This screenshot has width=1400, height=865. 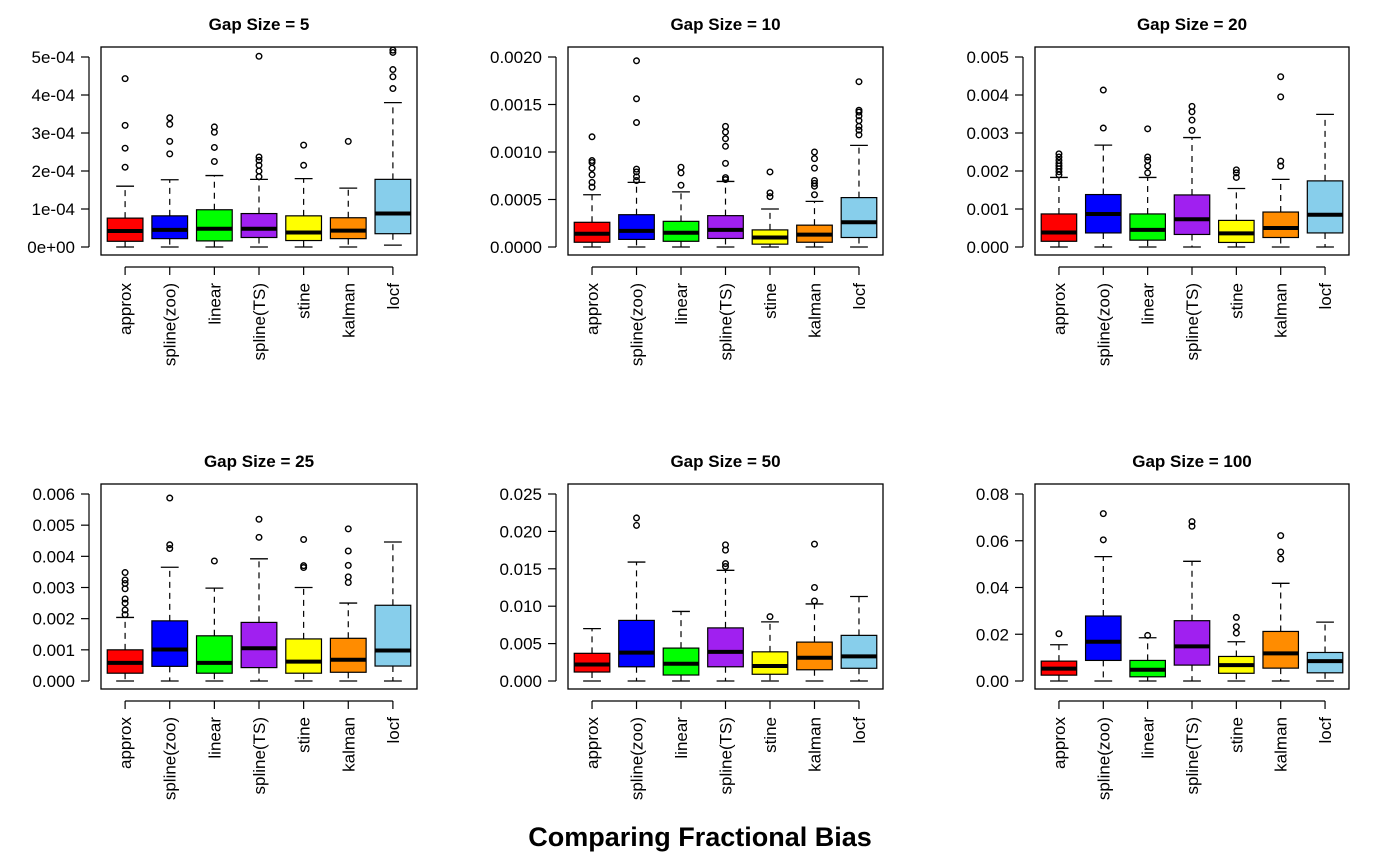 What do you see at coordinates (259, 461) in the screenshot?
I see `panel-title: Gap Size = 25` at bounding box center [259, 461].